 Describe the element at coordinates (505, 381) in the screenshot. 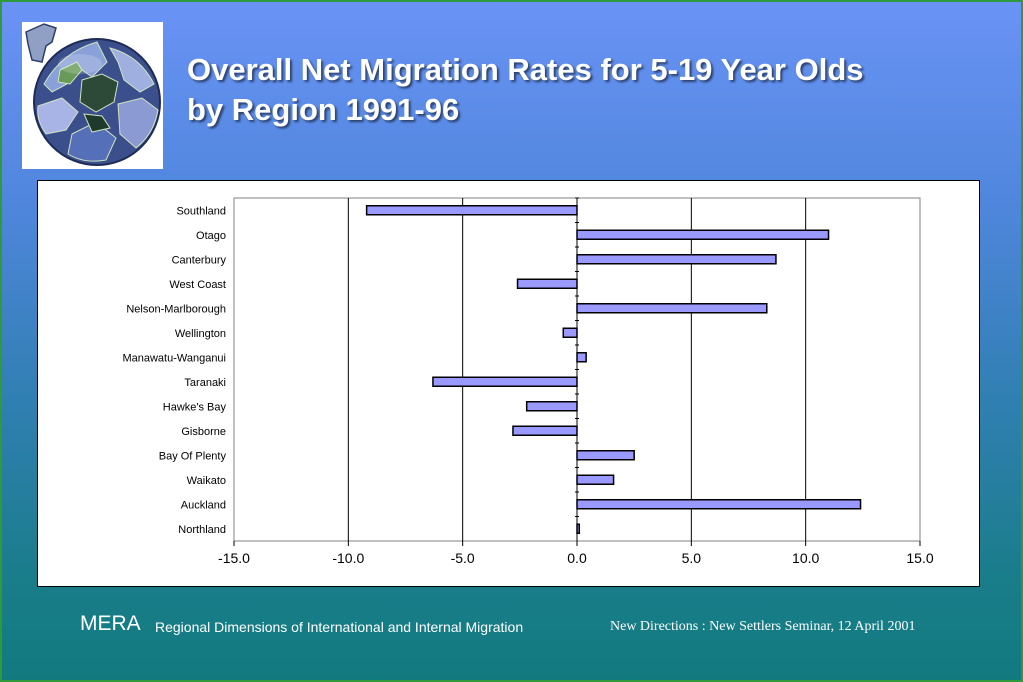

I see `bar-taranaki` at that location.